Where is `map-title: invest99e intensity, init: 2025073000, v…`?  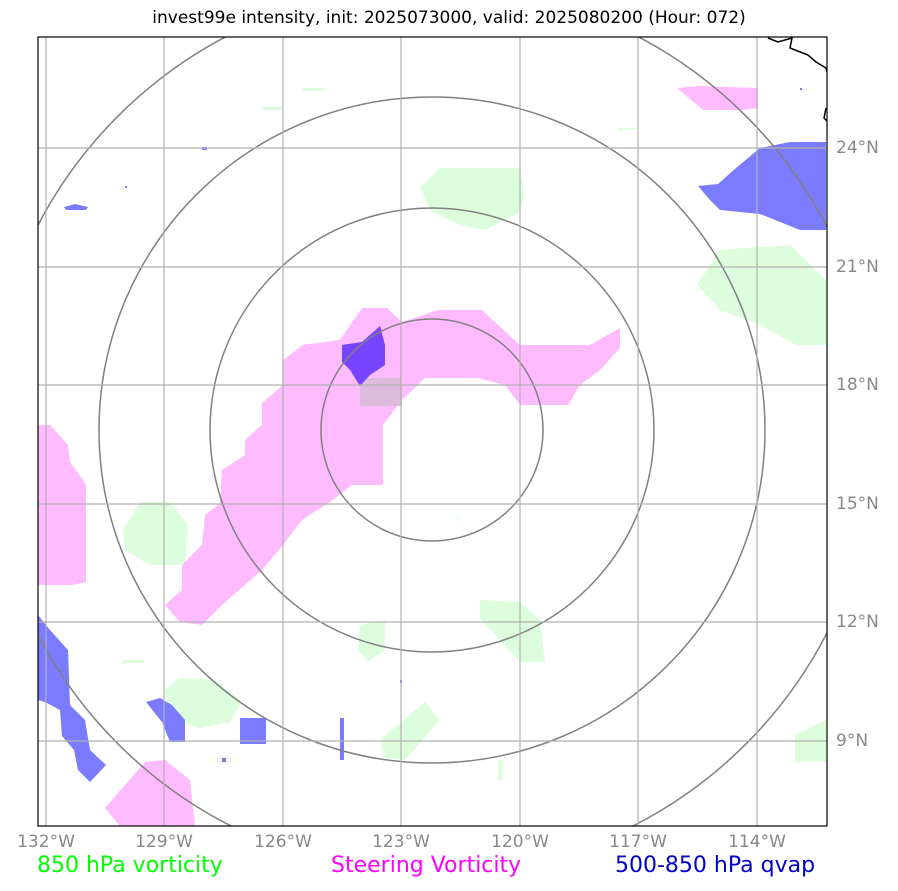
map-title: invest99e intensity, init: 2025073000, v… is located at coordinates (449, 18).